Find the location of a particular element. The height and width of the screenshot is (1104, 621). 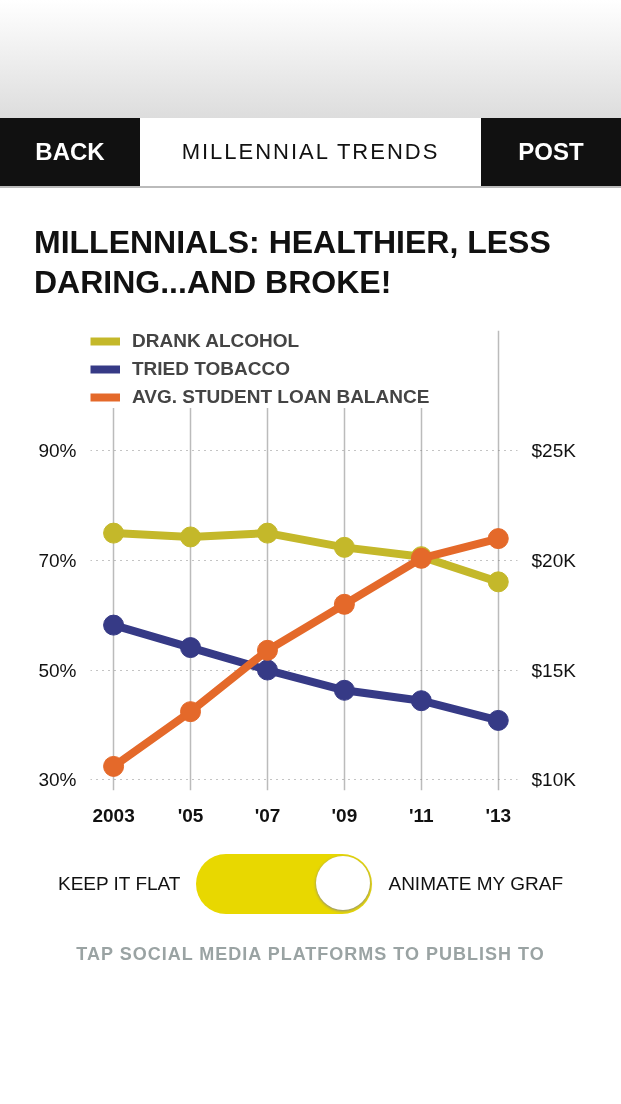

x-tick-label: '11 is located at coordinates (422, 815).